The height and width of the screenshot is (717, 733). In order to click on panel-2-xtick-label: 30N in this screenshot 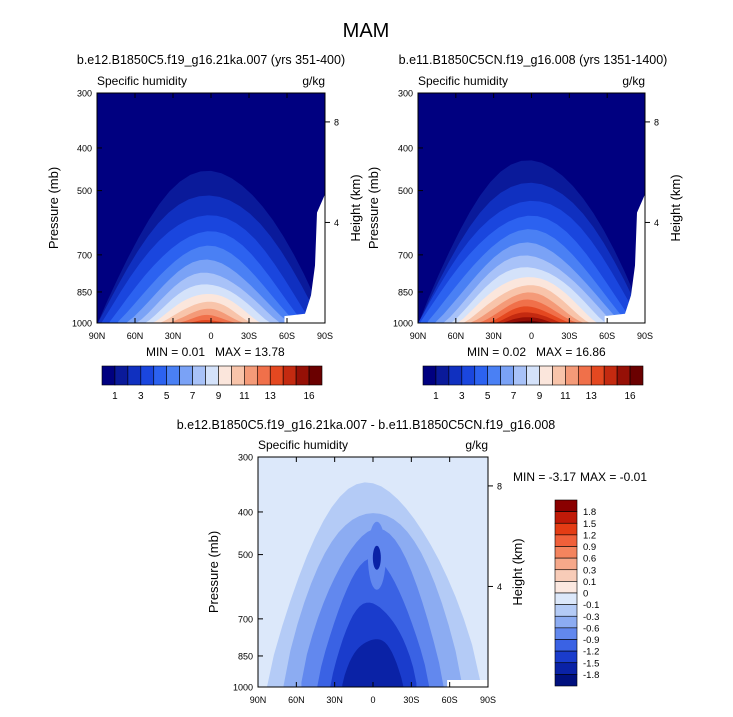, I will do `click(493, 336)`.